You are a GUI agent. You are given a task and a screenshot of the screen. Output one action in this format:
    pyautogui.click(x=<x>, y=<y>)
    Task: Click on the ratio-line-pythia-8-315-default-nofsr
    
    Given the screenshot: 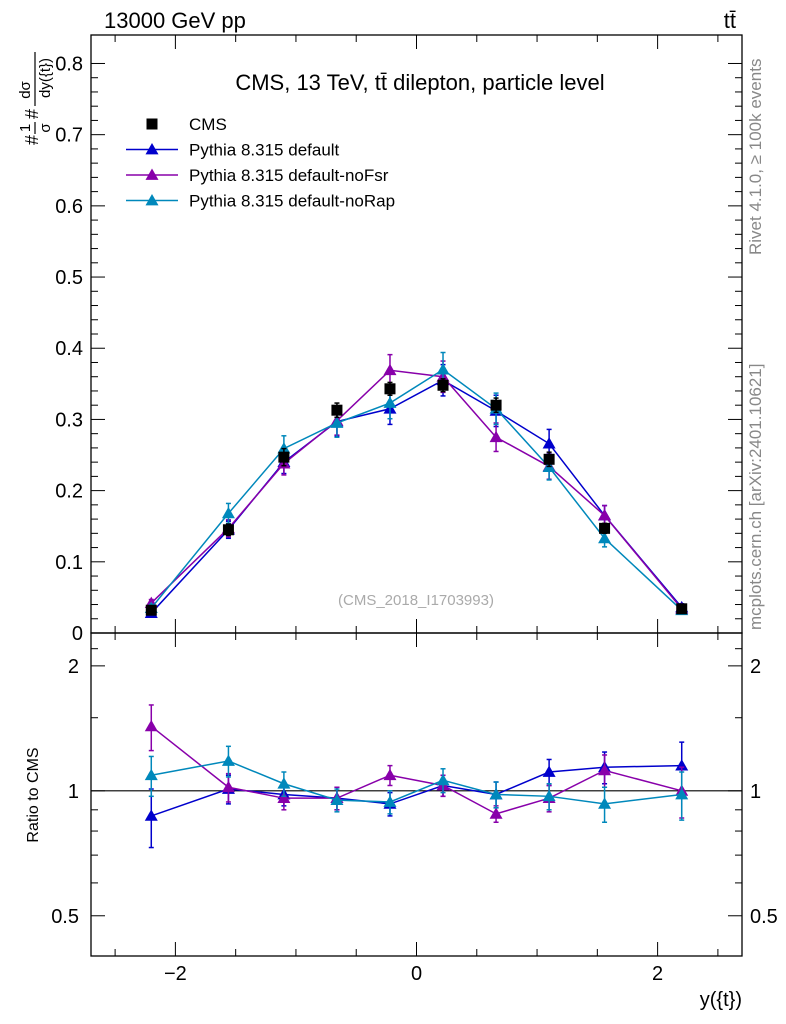 What is the action you would take?
    pyautogui.click(x=416, y=770)
    